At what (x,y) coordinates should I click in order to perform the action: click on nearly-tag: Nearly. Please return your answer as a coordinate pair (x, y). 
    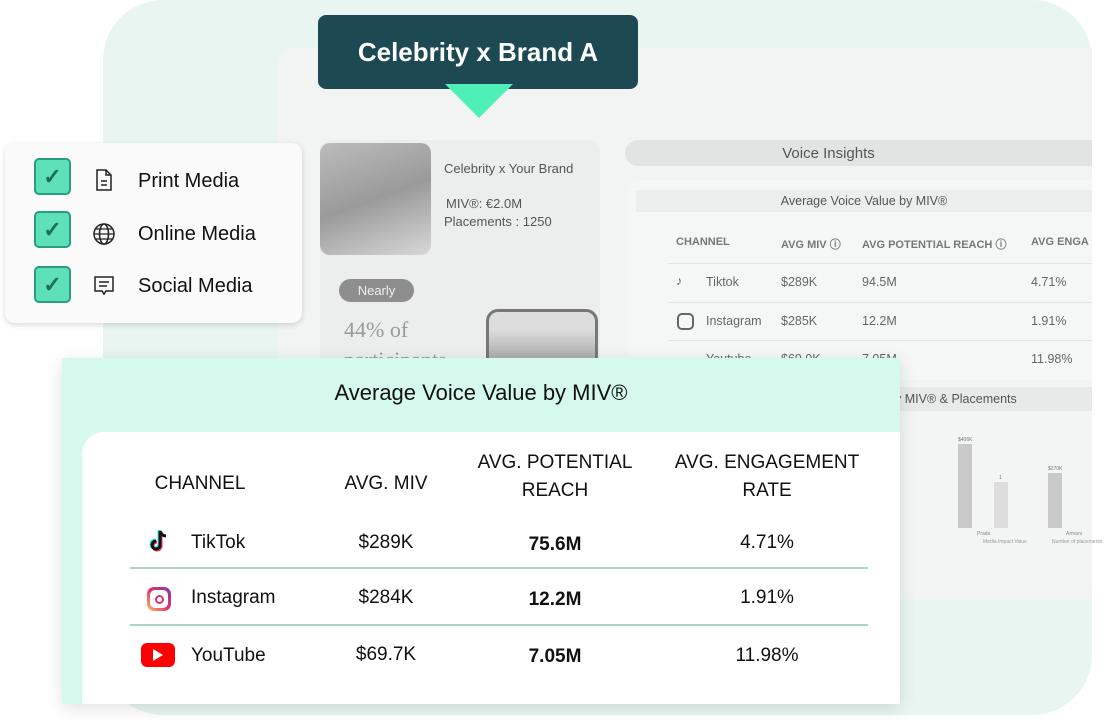
    Looking at the image, I should click on (376, 290).